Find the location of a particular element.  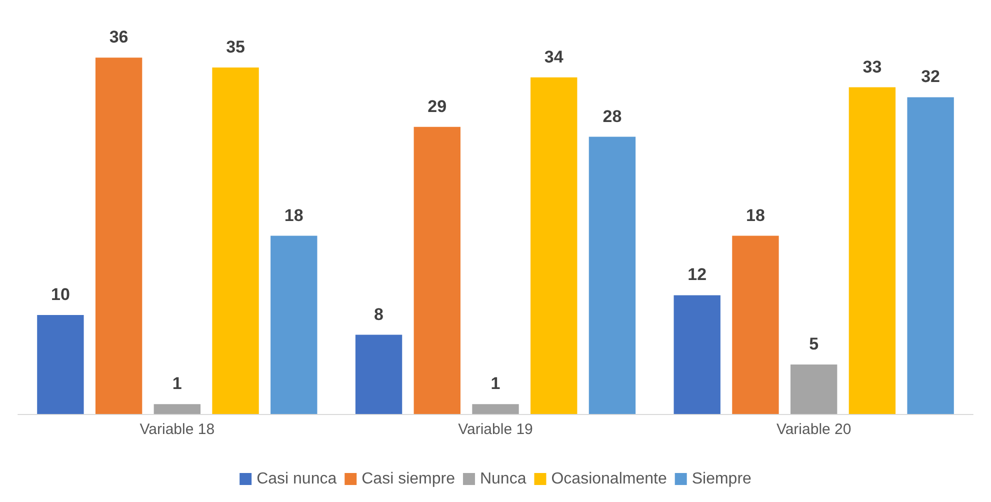

data-label: 34 is located at coordinates (554, 56).